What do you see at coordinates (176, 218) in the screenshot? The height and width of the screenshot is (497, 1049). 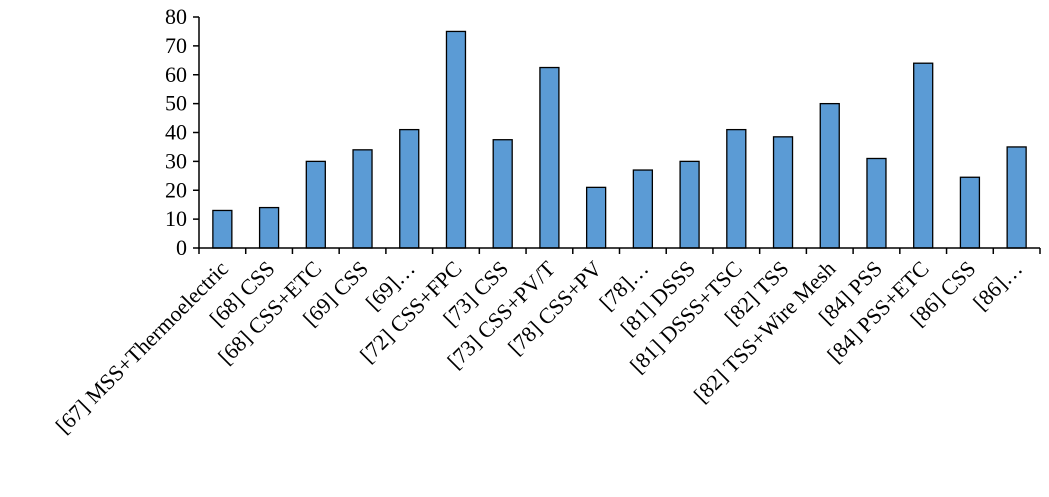 I see `y-tick-label: 10` at bounding box center [176, 218].